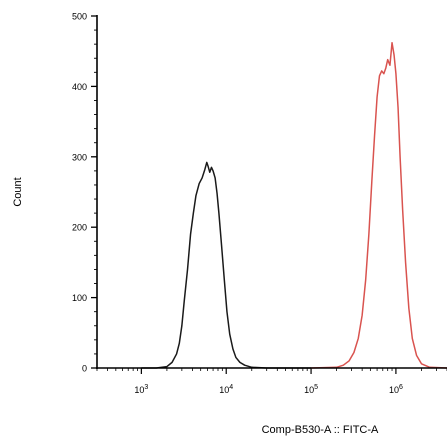 This screenshot has width=447, height=439. I want to click on x-axis-label: Comp-B530-A :: FITC-A, so click(320, 430).